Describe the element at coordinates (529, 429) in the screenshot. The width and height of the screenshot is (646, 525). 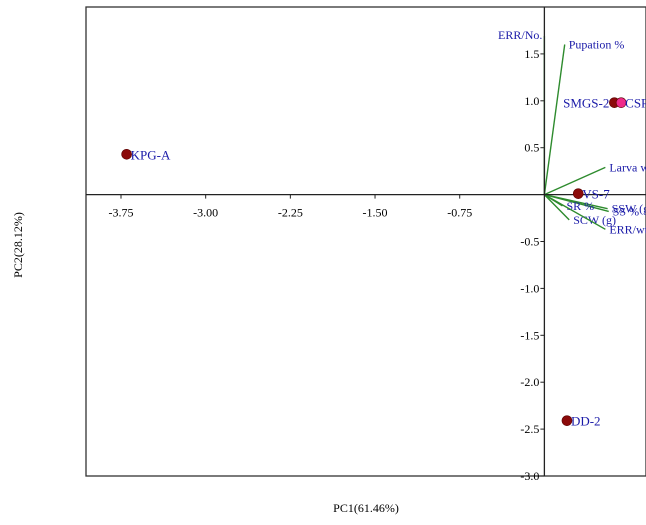
I see `y-tick-label: -2.5` at that location.